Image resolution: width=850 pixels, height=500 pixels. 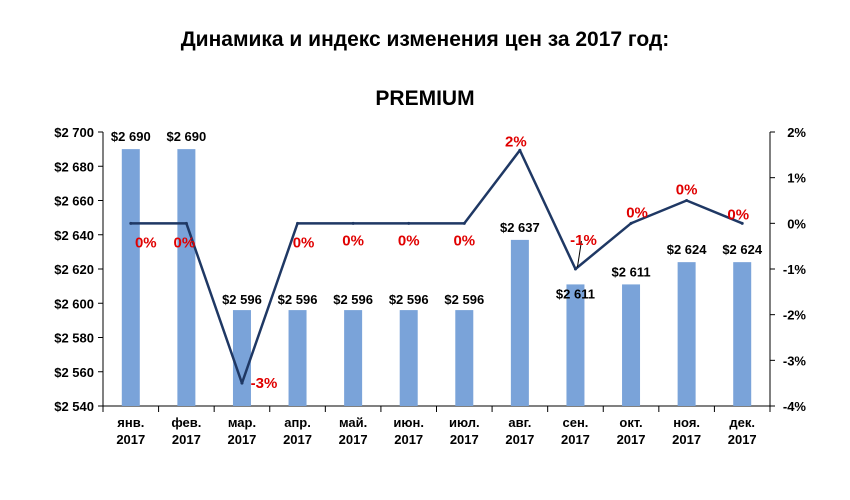 What do you see at coordinates (242, 422) in the screenshot?
I see `x-tick-label-month: мар.` at bounding box center [242, 422].